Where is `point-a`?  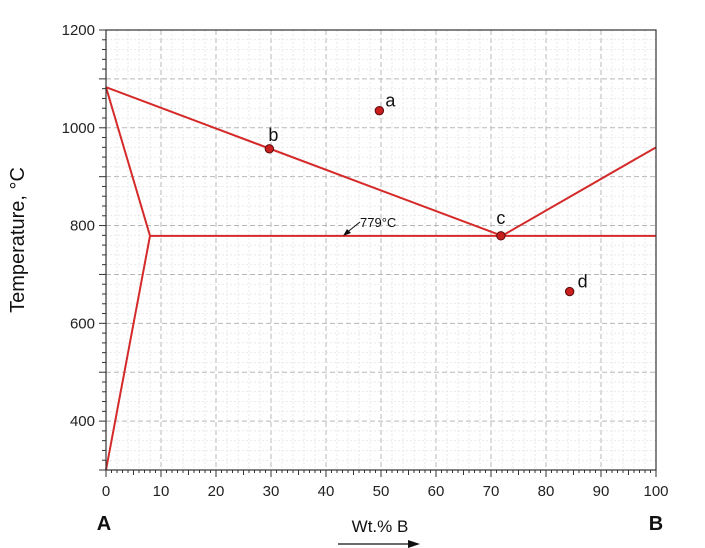
point-a is located at coordinates (379, 110).